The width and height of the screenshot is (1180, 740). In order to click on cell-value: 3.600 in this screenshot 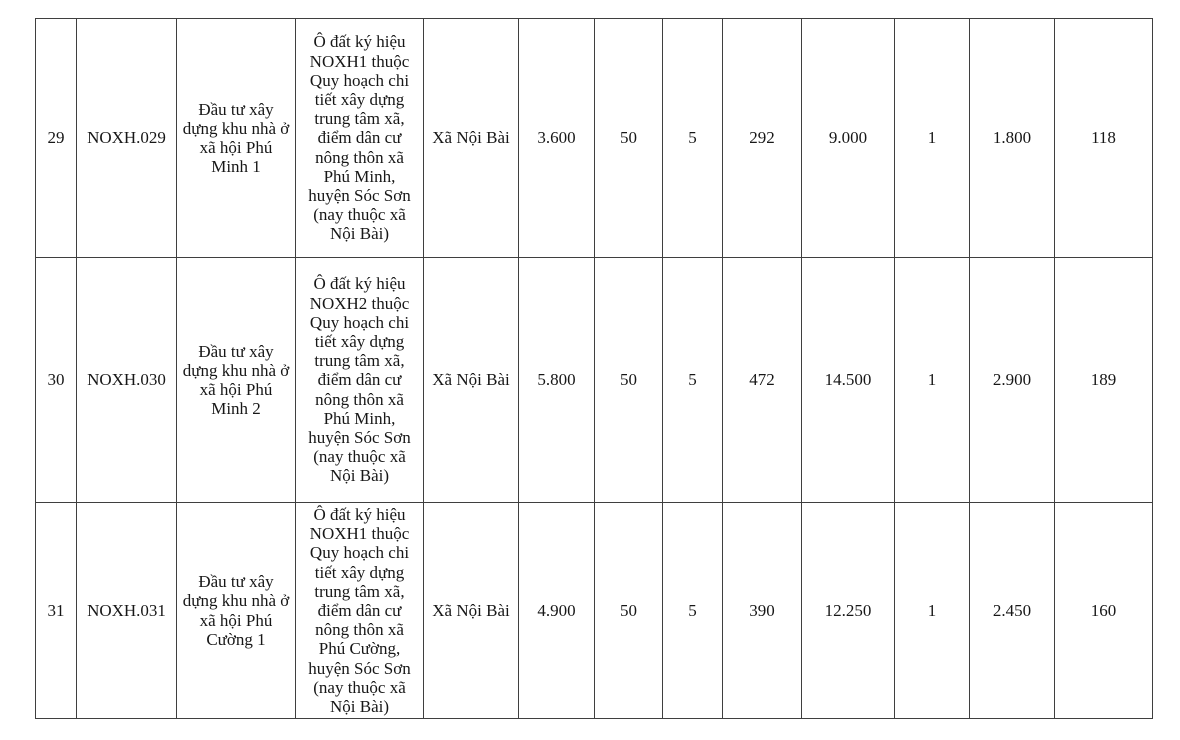, I will do `click(556, 138)`.